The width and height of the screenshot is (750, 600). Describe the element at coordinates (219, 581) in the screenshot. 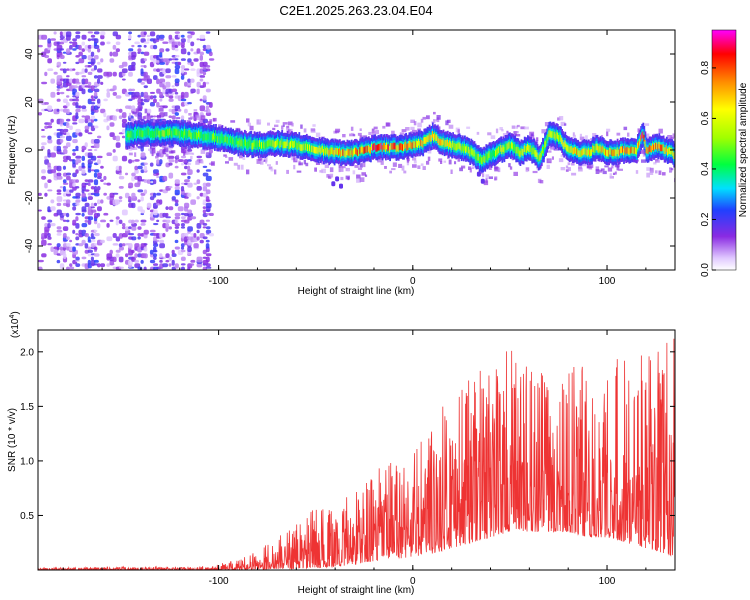

I see `x-tick-label: -100` at that location.